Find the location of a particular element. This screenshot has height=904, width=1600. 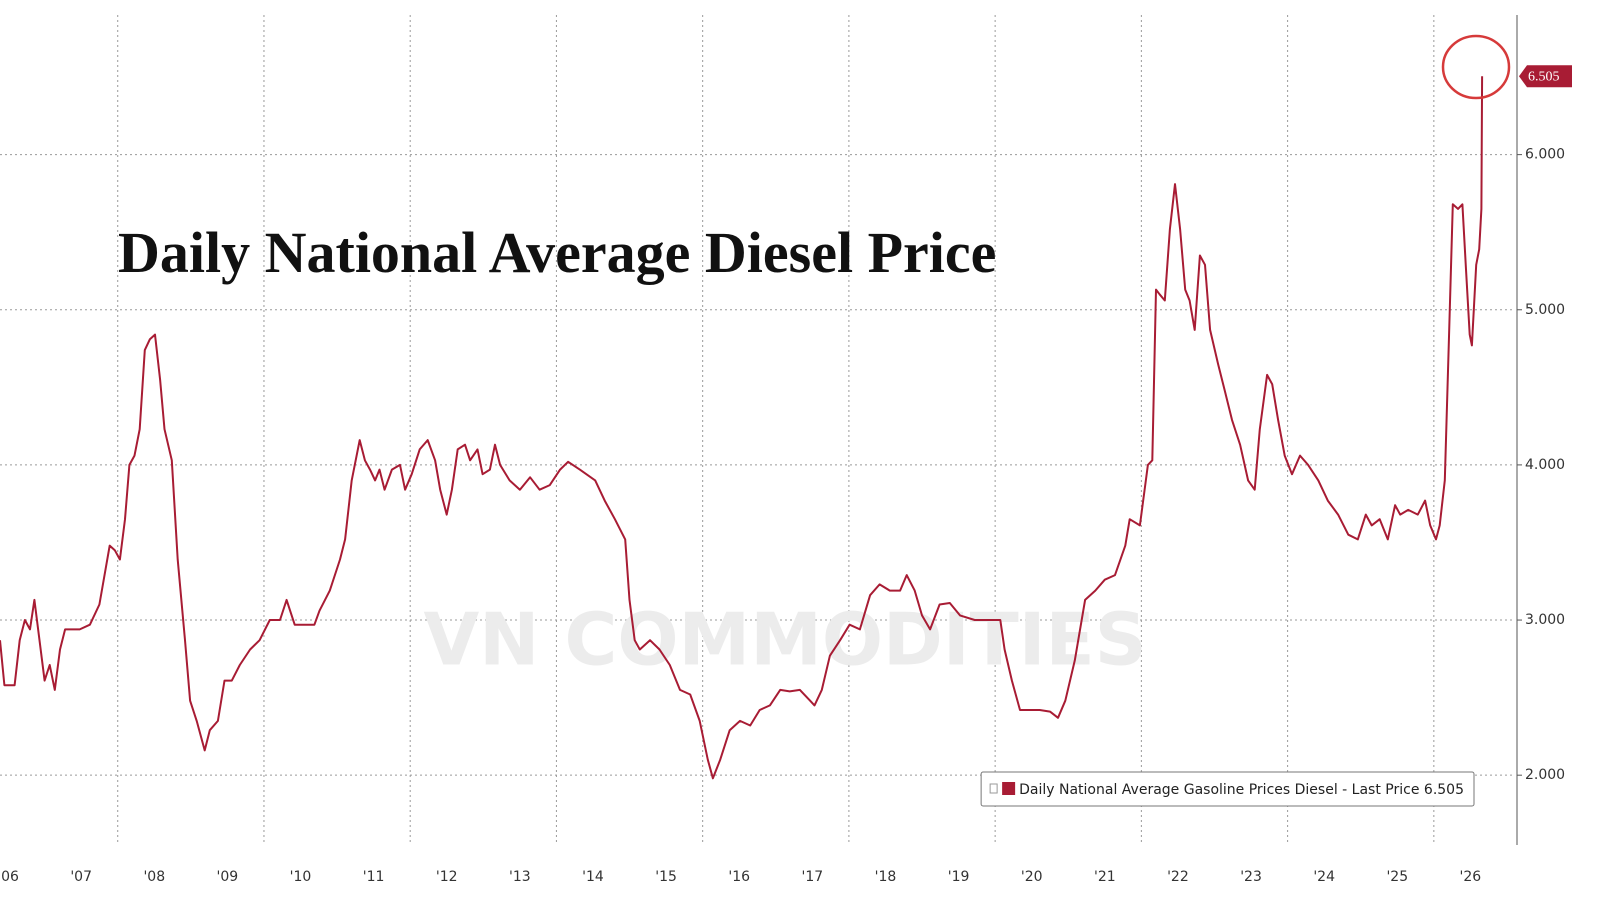

x-tick-label: '18 is located at coordinates (886, 877).